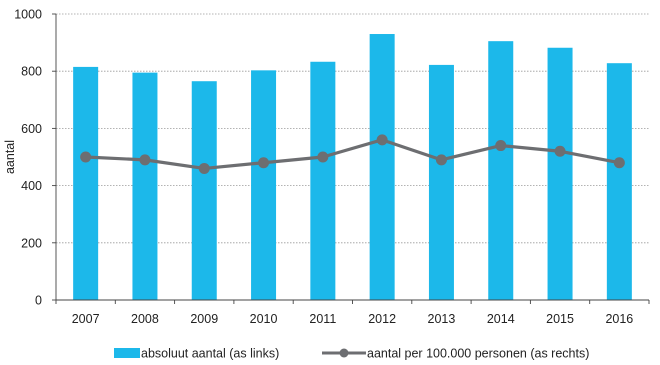  I want to click on x-tick-label-2015: 2015, so click(560, 319).